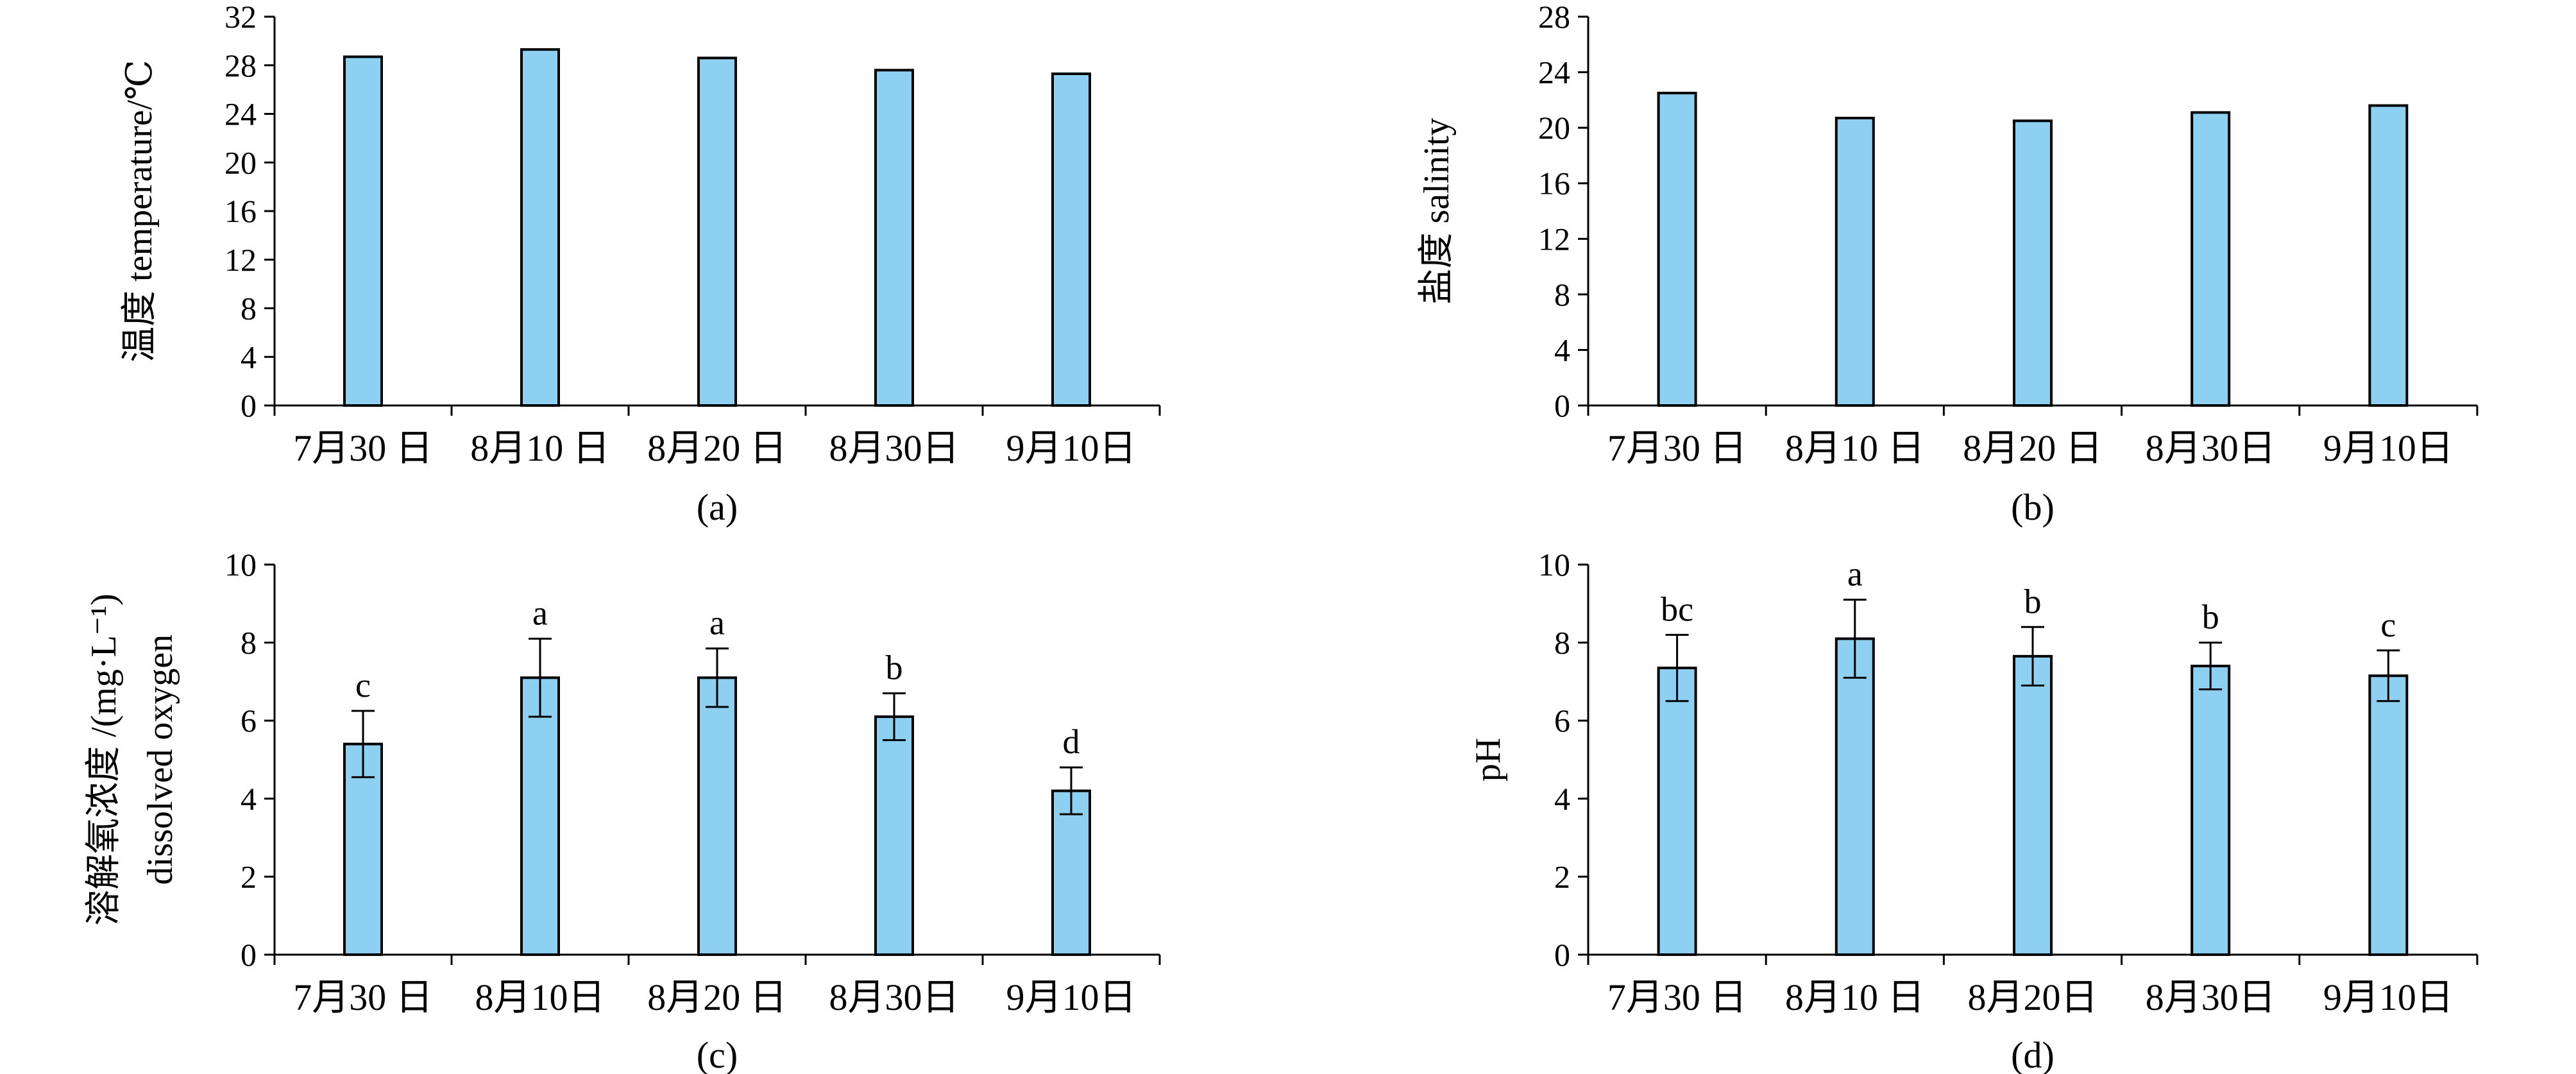 The image size is (2576, 1074). I want to click on y-axis-label: 温度 temperature/℃, so click(140, 211).